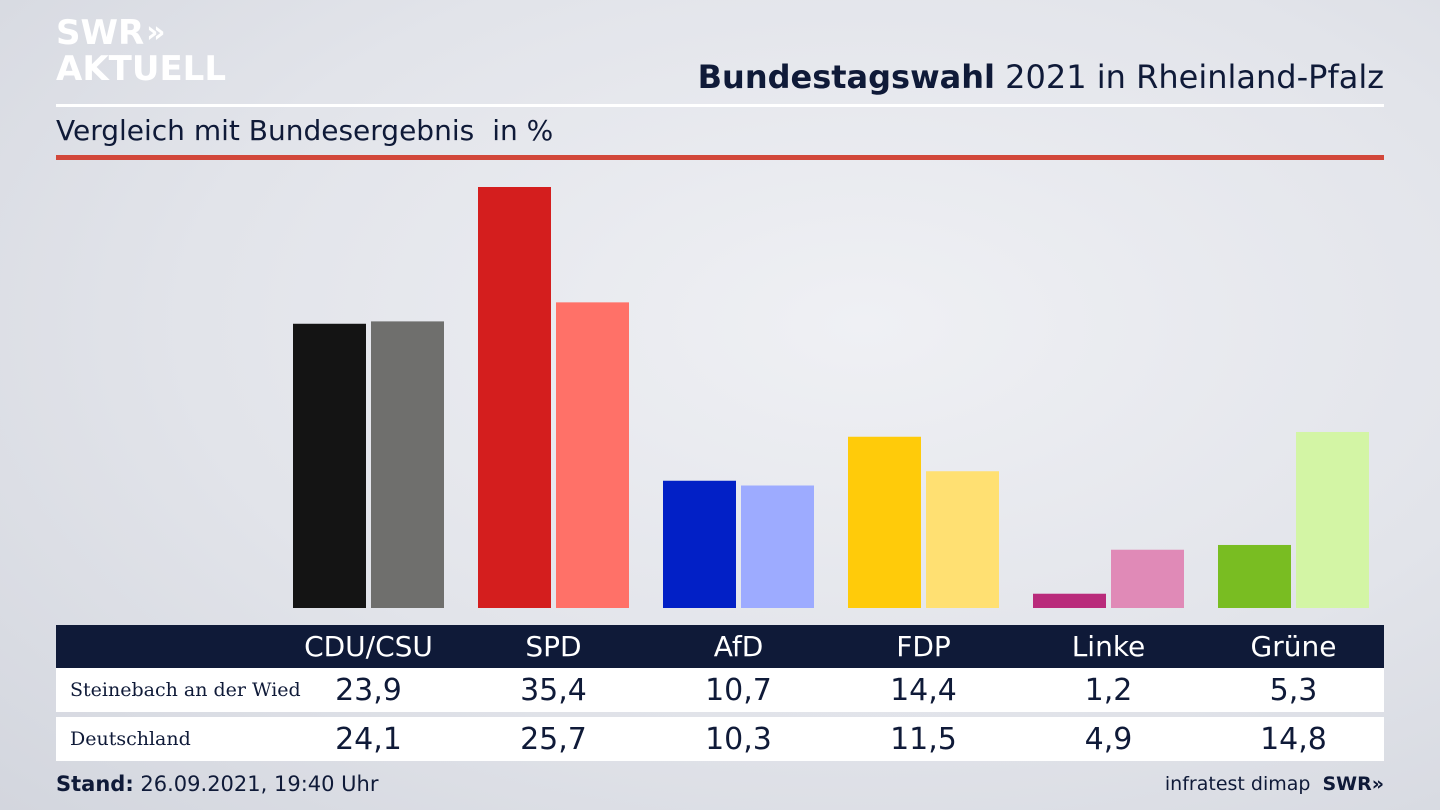  Describe the element at coordinates (368, 690) in the screenshot. I see `value-cell-local-cdu-csu: 23,9` at that location.